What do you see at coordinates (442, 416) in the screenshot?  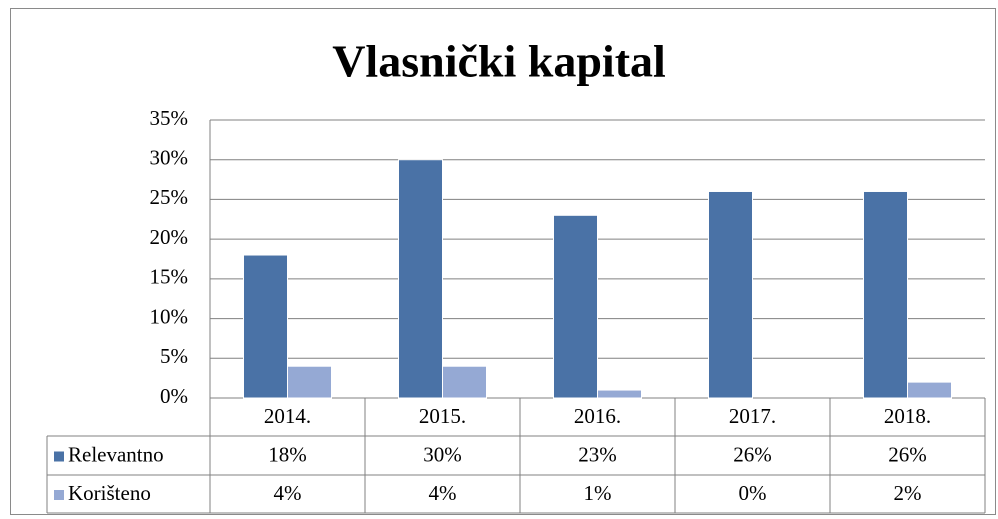 I see `x-tick-label: 2015.` at bounding box center [442, 416].